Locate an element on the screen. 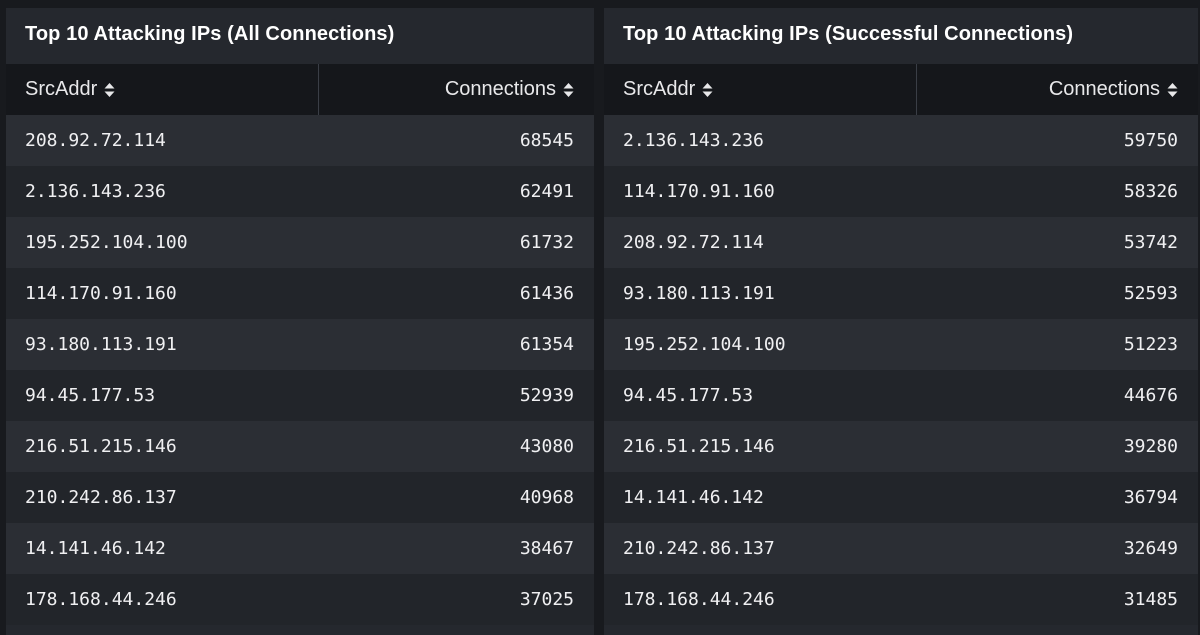 The width and height of the screenshot is (1200, 635). table-row: 14.141.46.142 36794 is located at coordinates (901, 497).